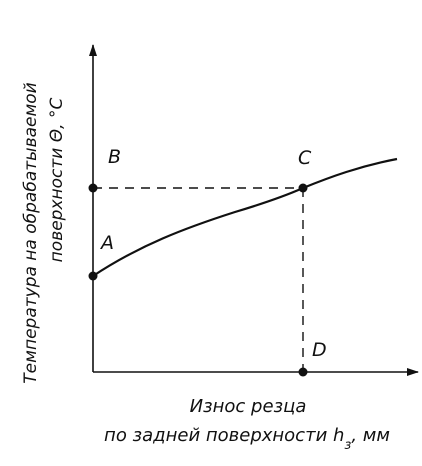  What do you see at coordinates (248, 406) in the screenshot?
I see `x-axis-label-line-1: Износ резца` at bounding box center [248, 406].